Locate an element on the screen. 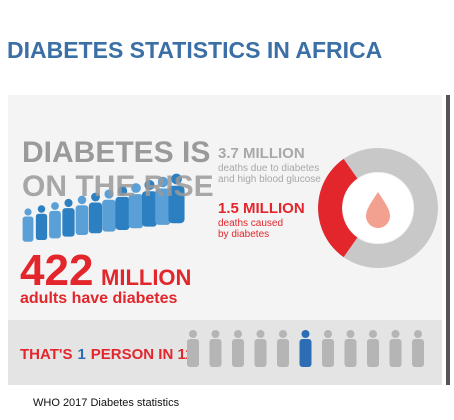  caption: WHO 2017 Diabetes statistics is located at coordinates (106, 403).